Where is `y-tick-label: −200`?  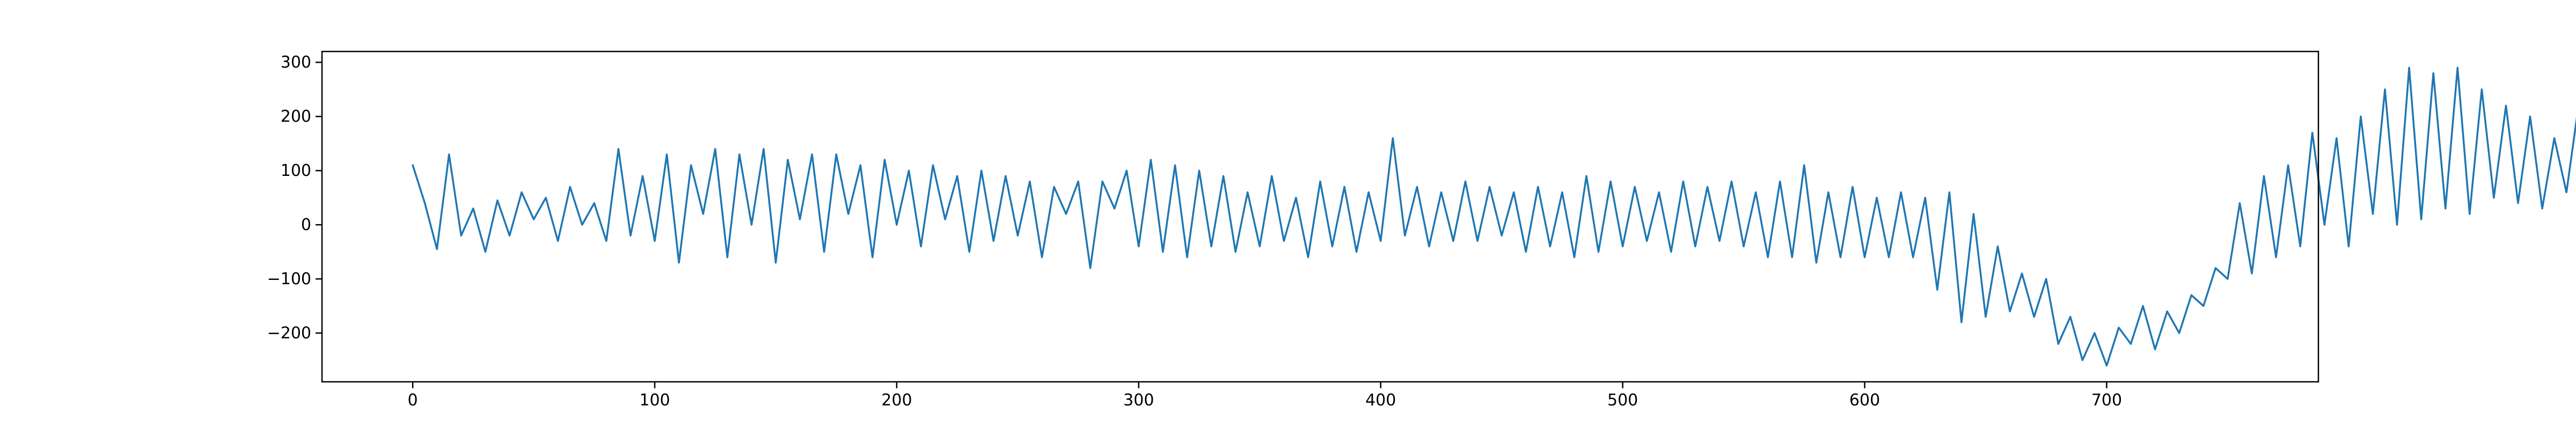 y-tick-label: −200 is located at coordinates (289, 333).